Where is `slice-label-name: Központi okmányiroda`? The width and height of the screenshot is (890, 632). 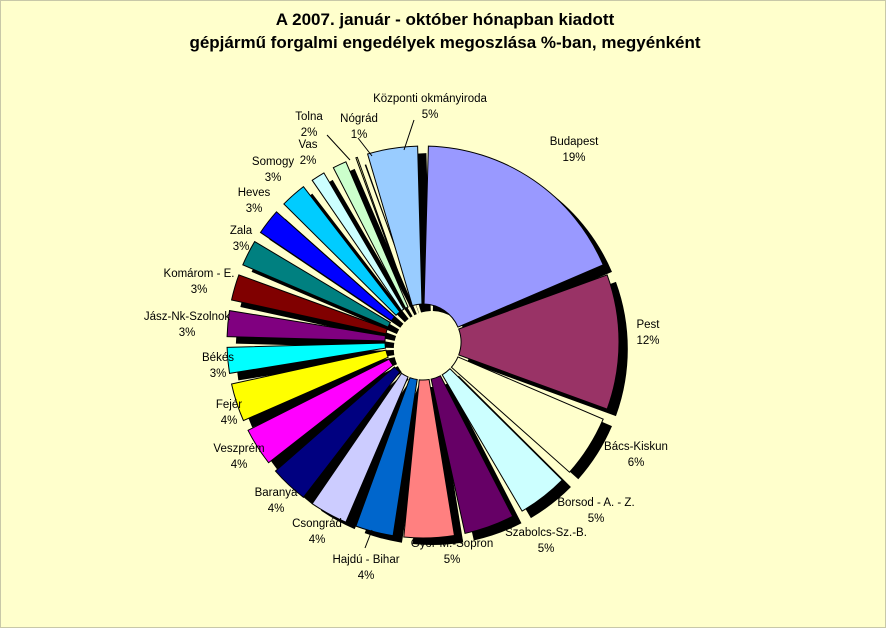 slice-label-name: Központi okmányiroda is located at coordinates (430, 99).